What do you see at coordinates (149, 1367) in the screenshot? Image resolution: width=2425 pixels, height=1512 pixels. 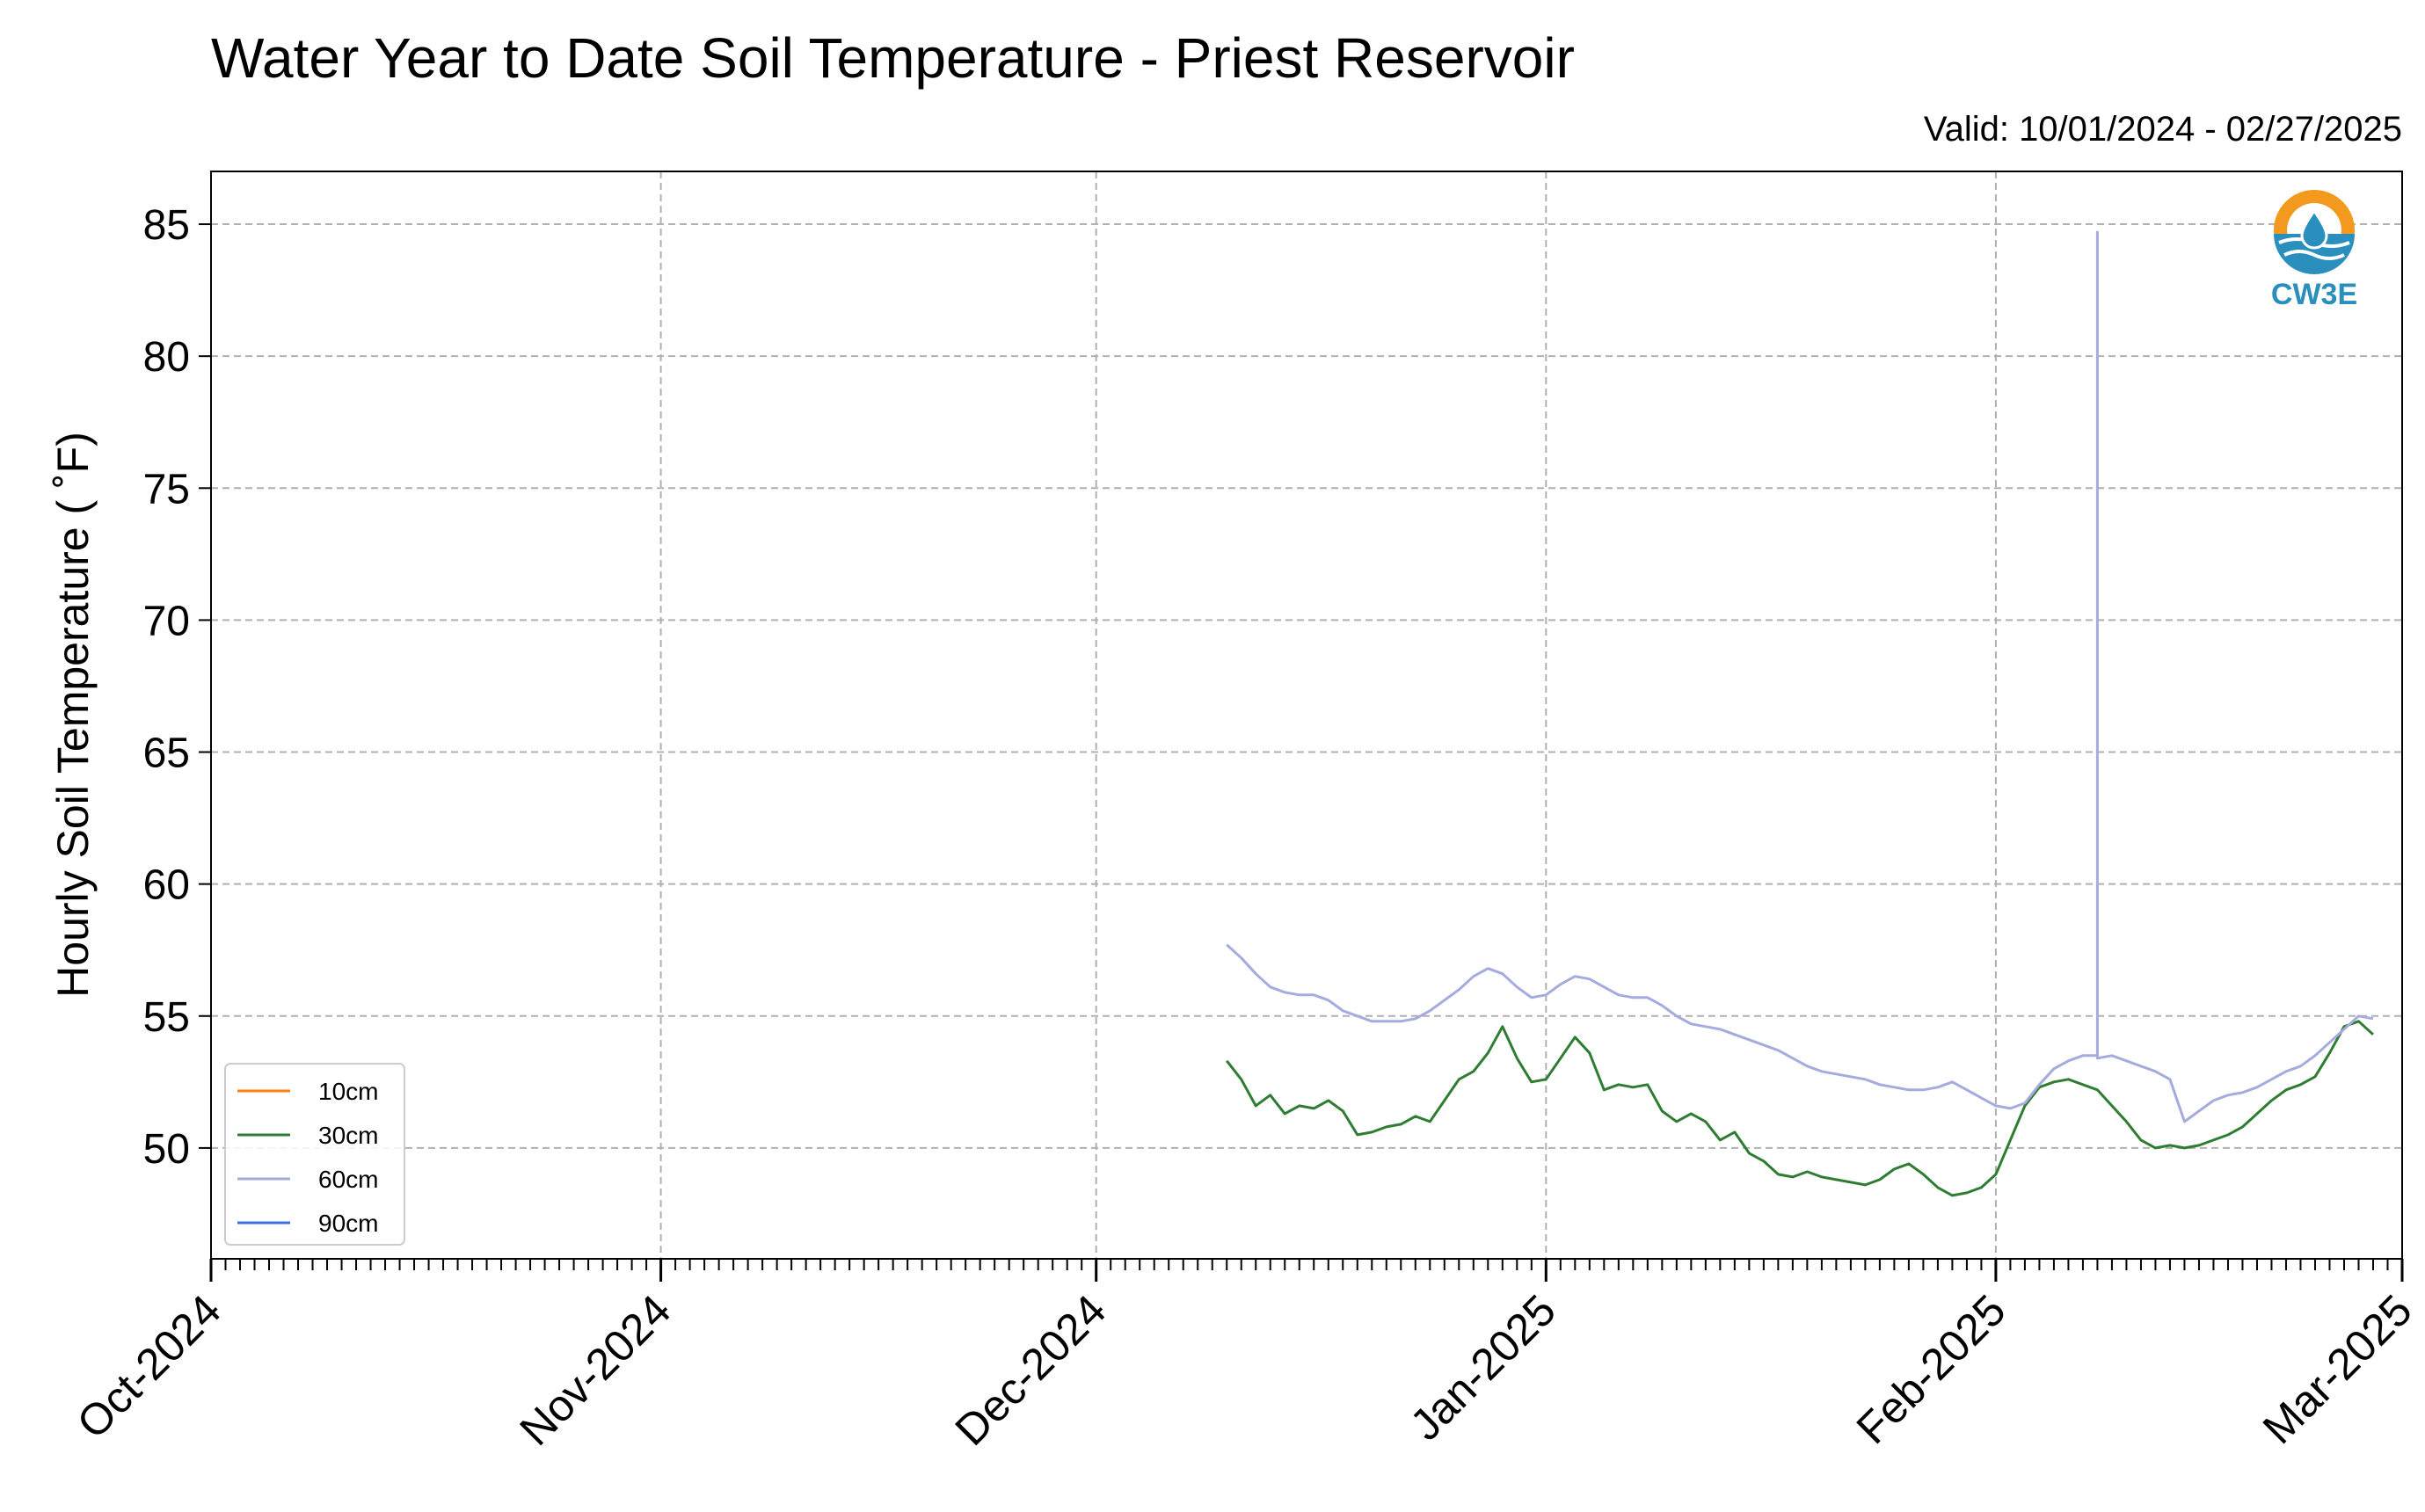 I see `x-tick-label: Oct-2024` at bounding box center [149, 1367].